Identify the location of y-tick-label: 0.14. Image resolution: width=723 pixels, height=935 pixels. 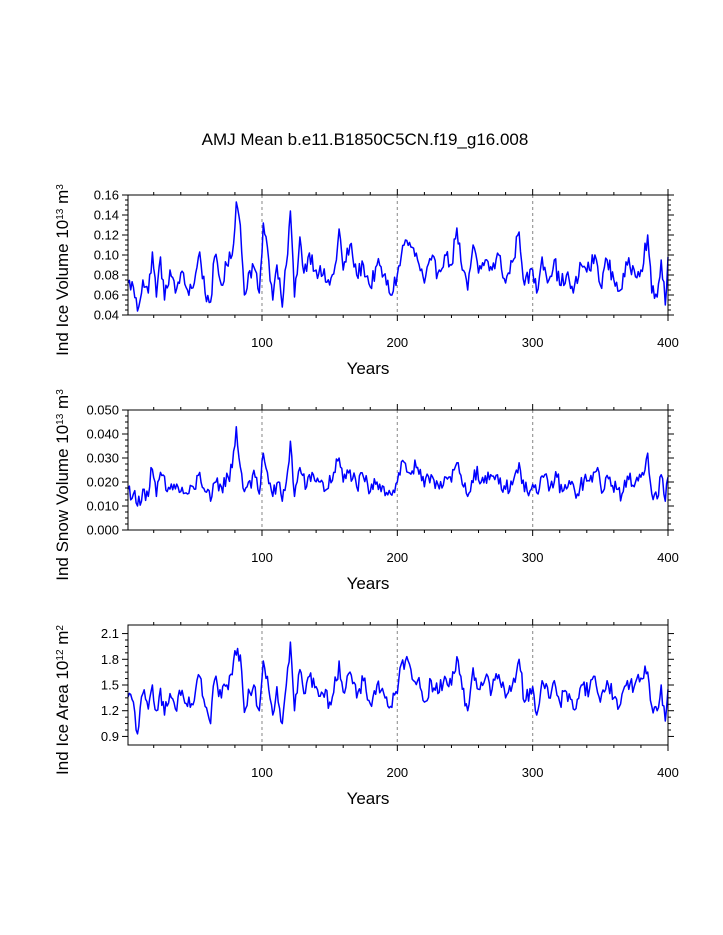
(106, 215).